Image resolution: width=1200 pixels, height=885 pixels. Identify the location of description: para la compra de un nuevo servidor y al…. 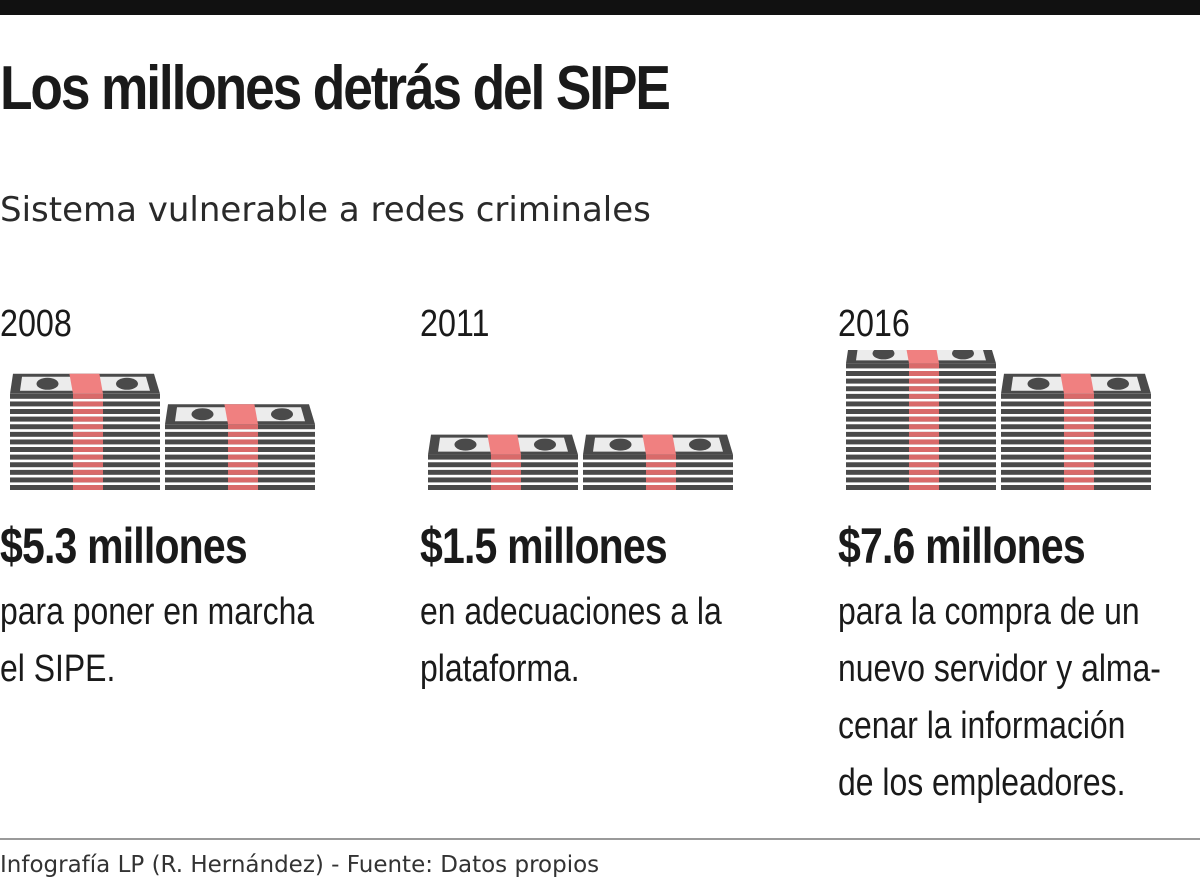
(1019, 698).